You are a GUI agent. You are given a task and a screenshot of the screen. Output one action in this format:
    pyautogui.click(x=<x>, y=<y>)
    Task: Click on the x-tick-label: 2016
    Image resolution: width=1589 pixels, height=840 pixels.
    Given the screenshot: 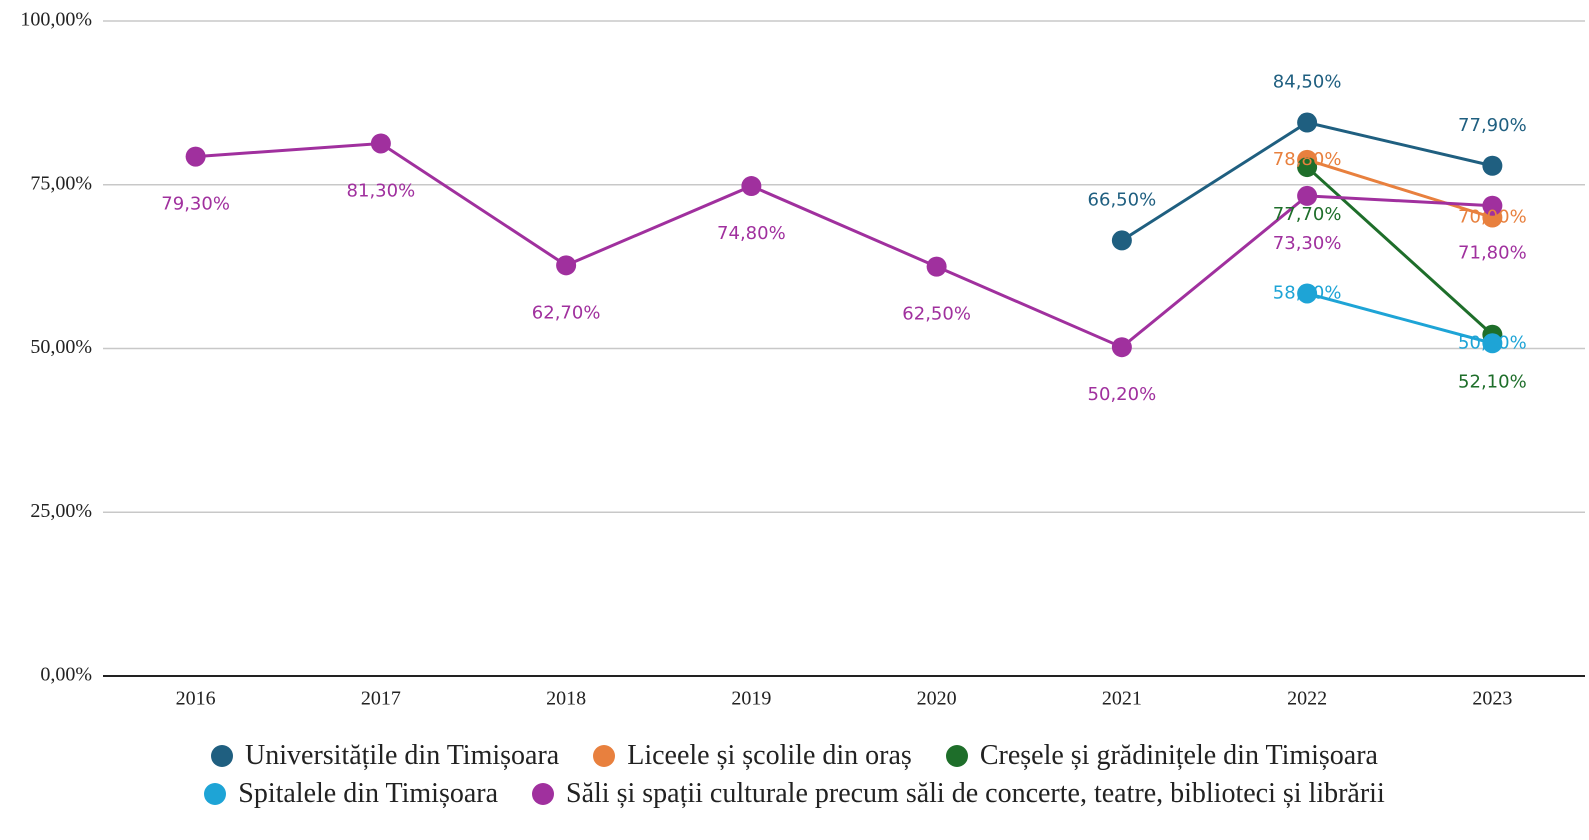 What is the action you would take?
    pyautogui.click(x=196, y=699)
    